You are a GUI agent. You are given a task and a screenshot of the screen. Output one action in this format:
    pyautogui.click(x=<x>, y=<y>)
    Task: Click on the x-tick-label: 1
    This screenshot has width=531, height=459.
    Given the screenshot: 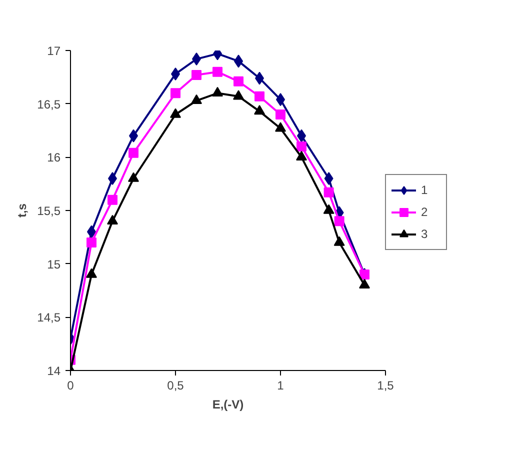 What is the action you would take?
    pyautogui.click(x=280, y=385)
    